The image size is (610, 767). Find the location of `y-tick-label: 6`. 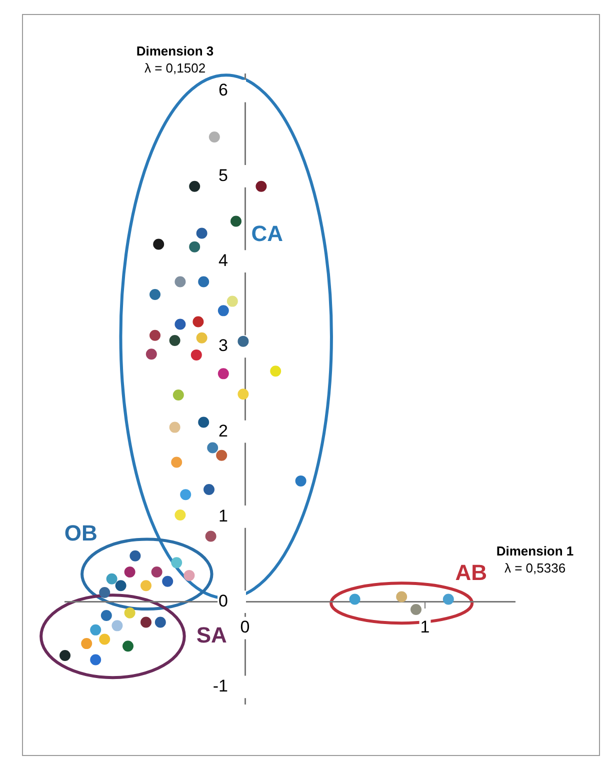

y-tick-label: 6 is located at coordinates (231, 90).